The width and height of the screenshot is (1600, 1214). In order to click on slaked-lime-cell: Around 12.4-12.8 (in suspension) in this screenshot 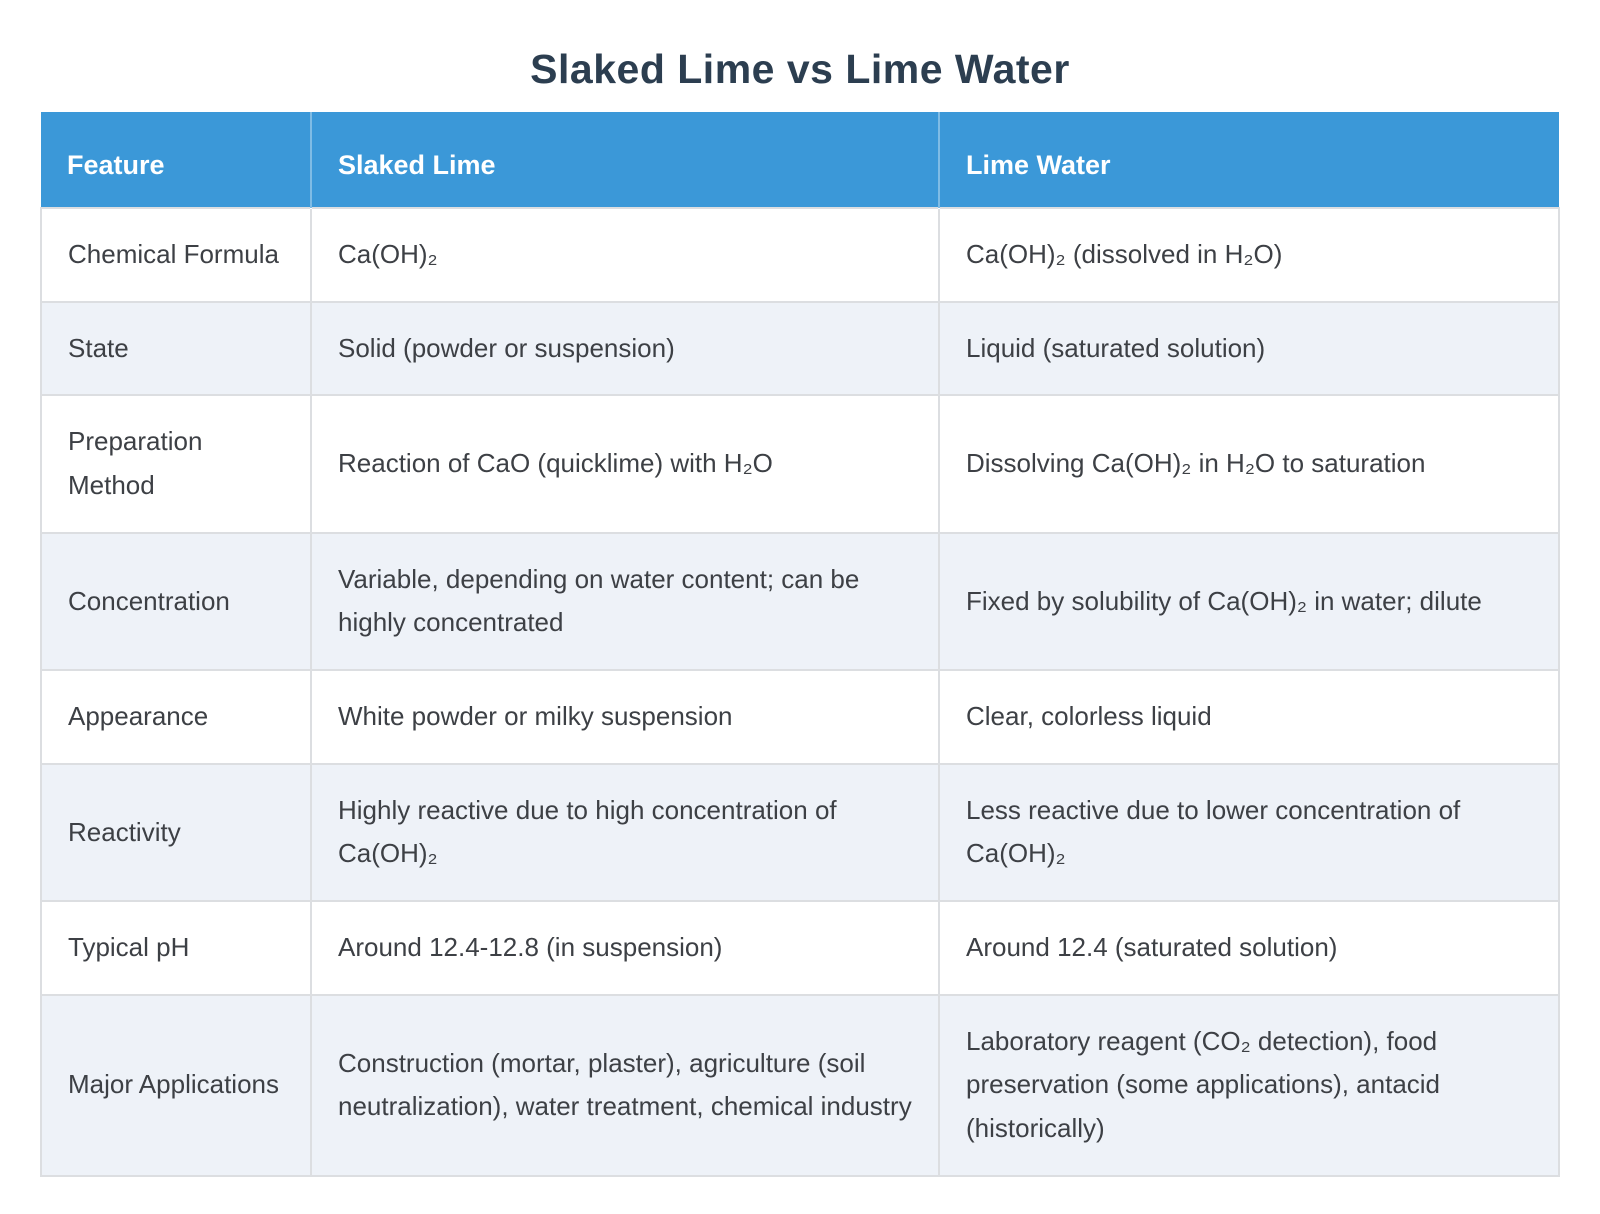, I will do `click(625, 948)`.